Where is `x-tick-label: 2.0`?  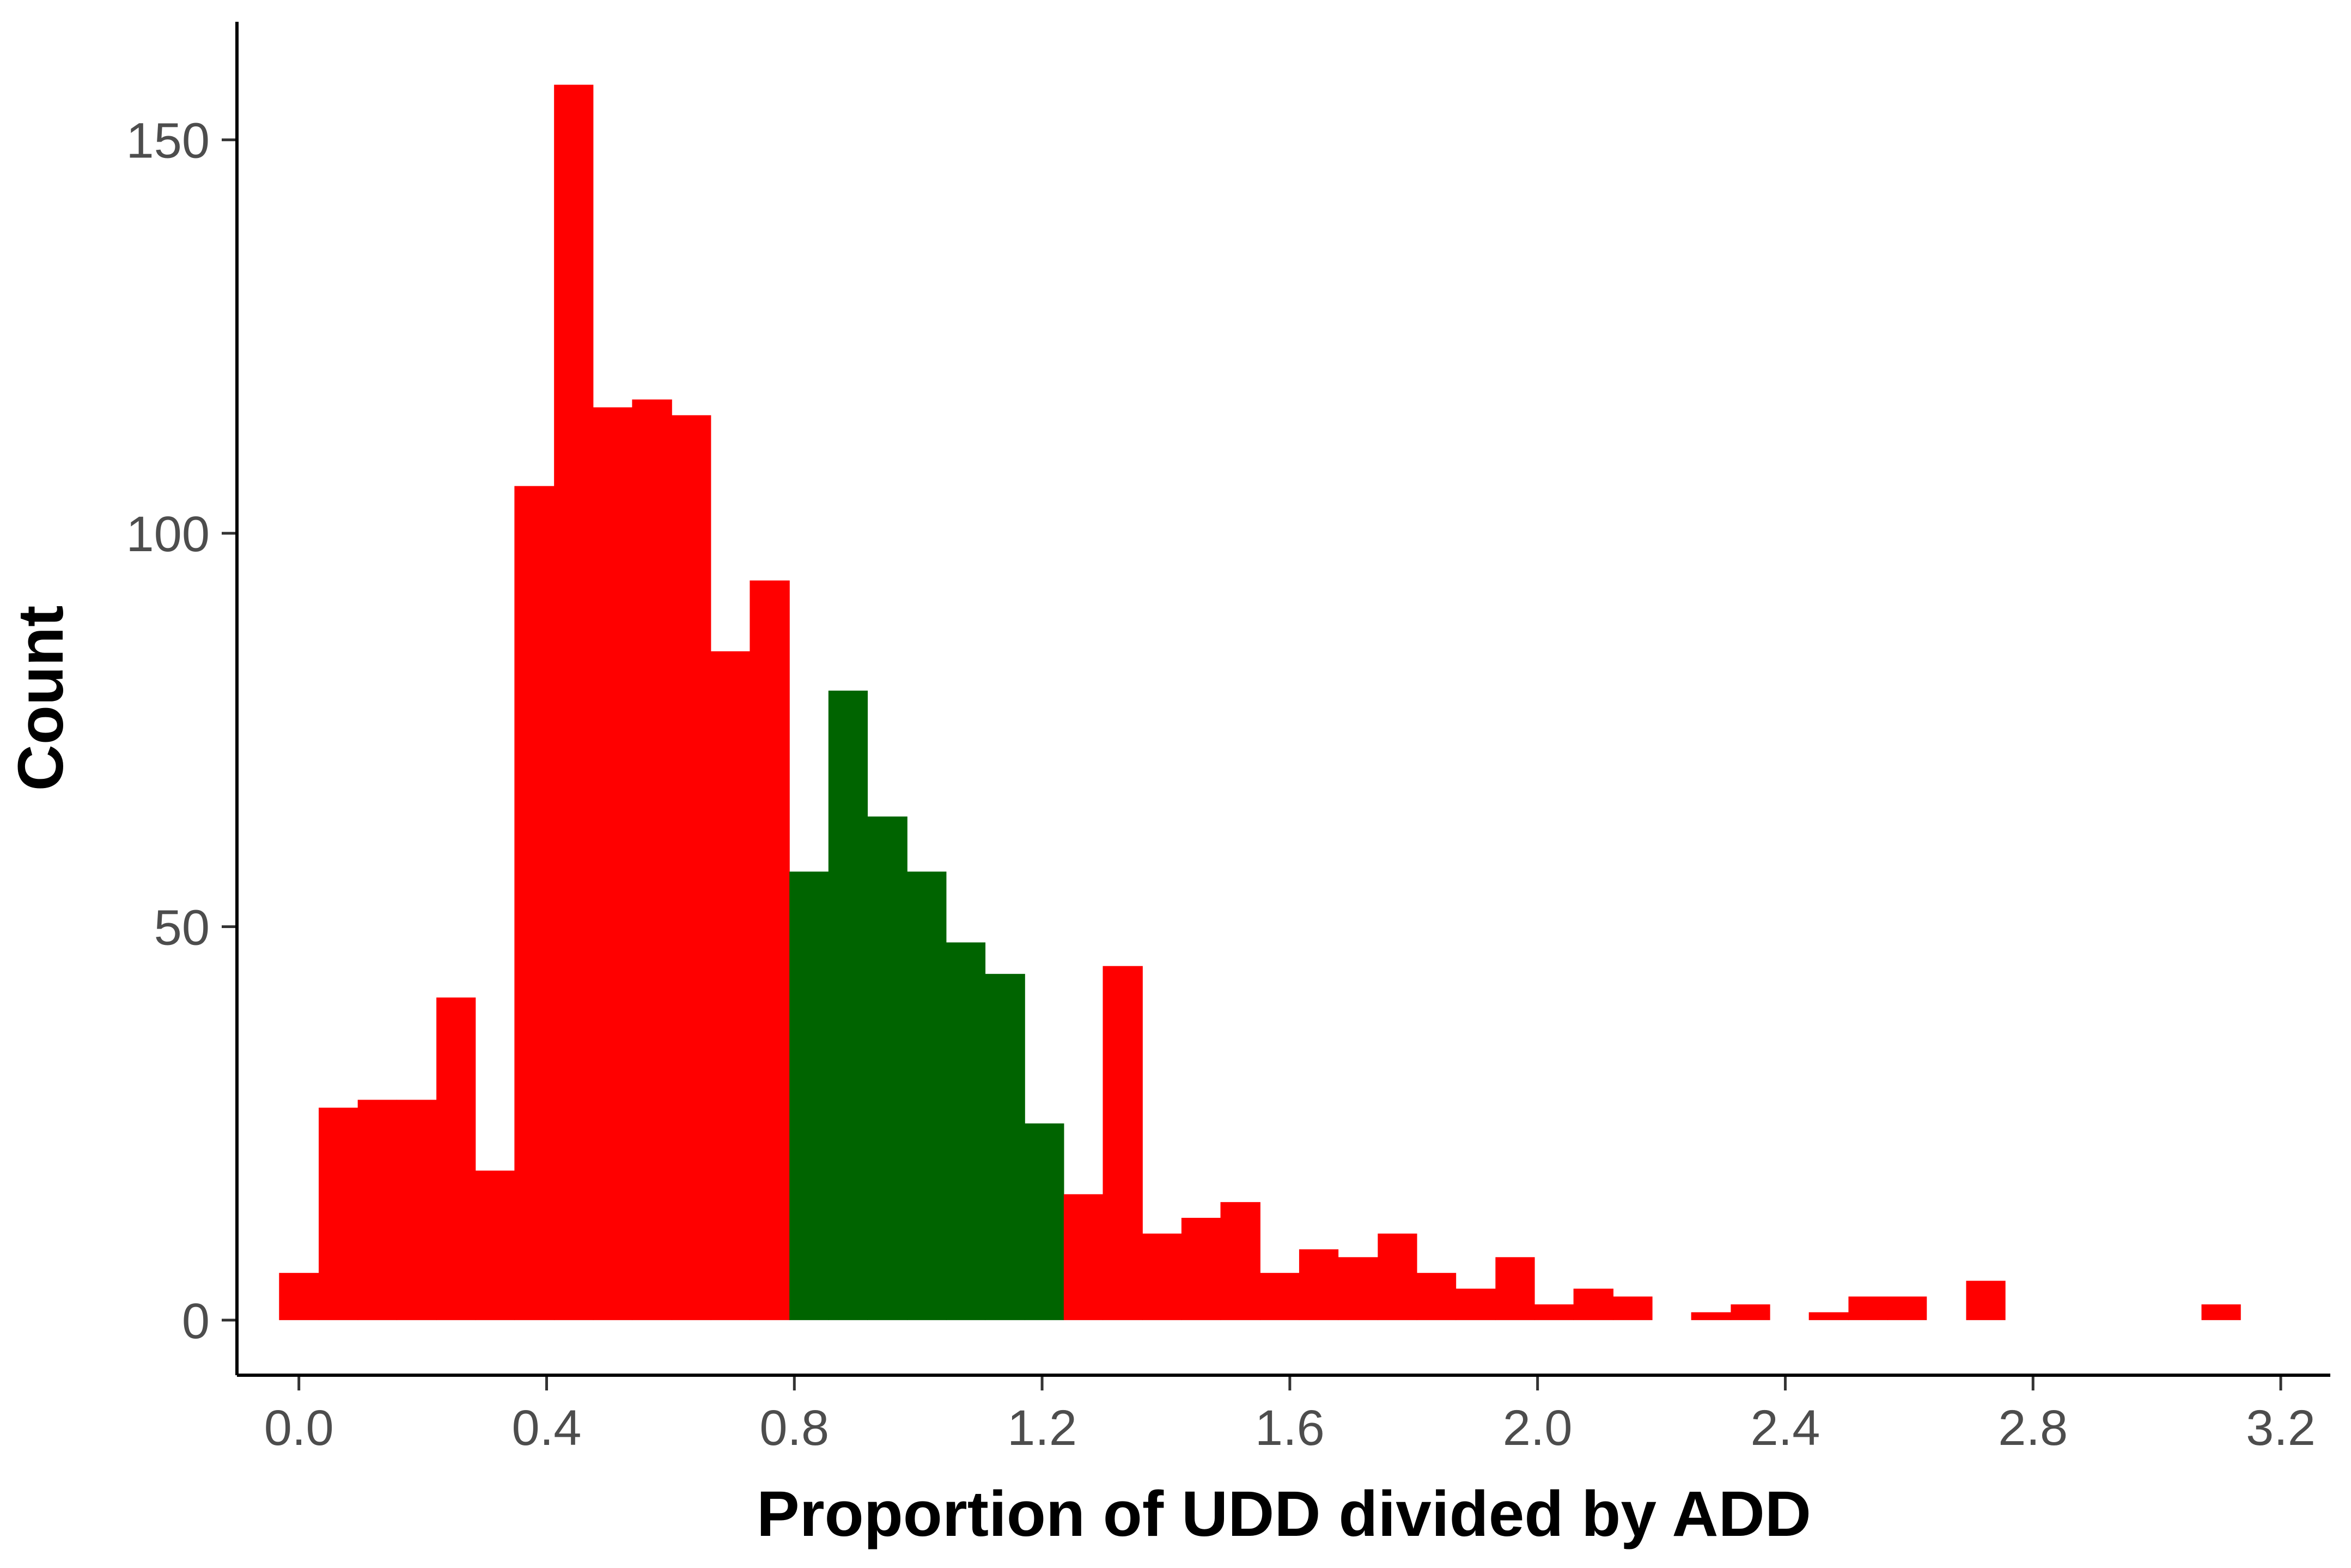
x-tick-label: 2.0 is located at coordinates (1538, 1428).